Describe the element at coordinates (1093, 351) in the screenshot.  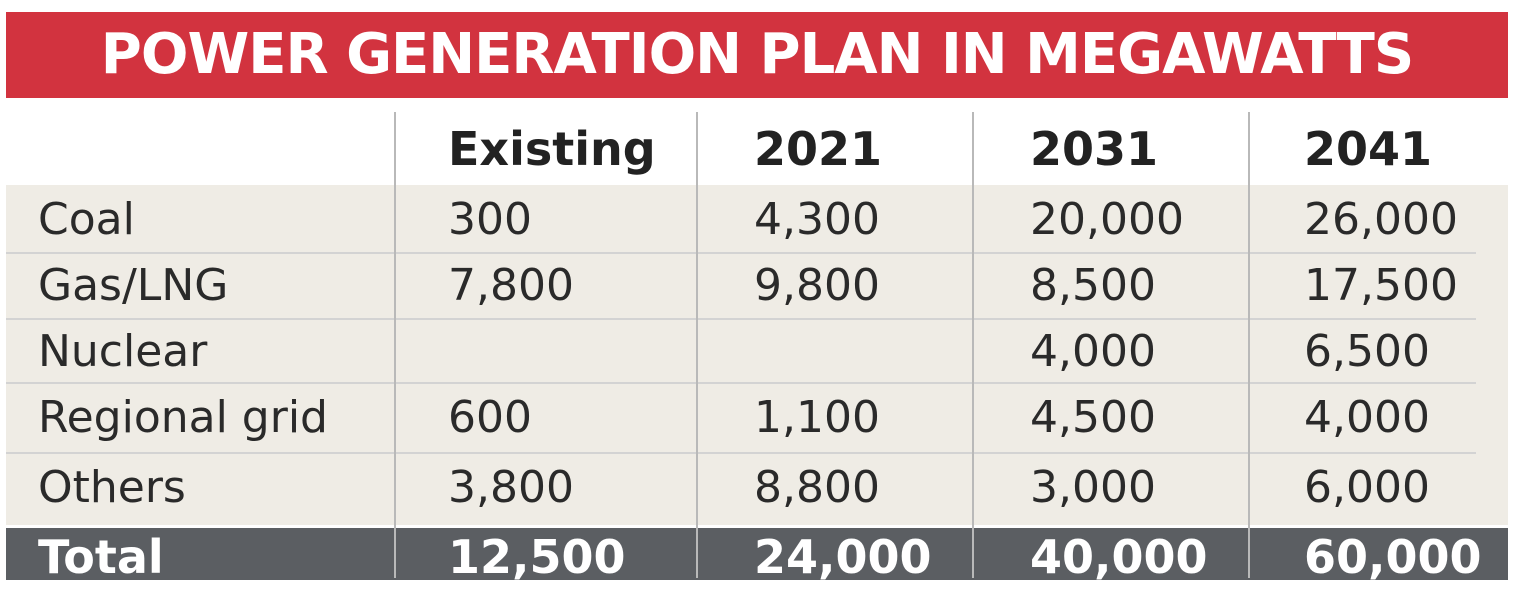
I see `cell-nuclear-2031: 4,000` at that location.